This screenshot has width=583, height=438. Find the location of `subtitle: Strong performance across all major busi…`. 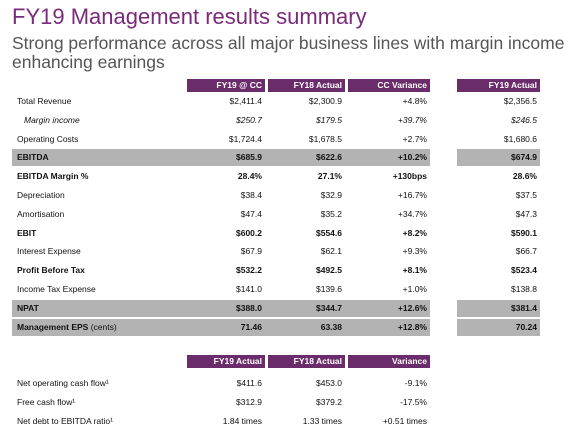

subtitle: Strong performance across all major busi… is located at coordinates (288, 52).